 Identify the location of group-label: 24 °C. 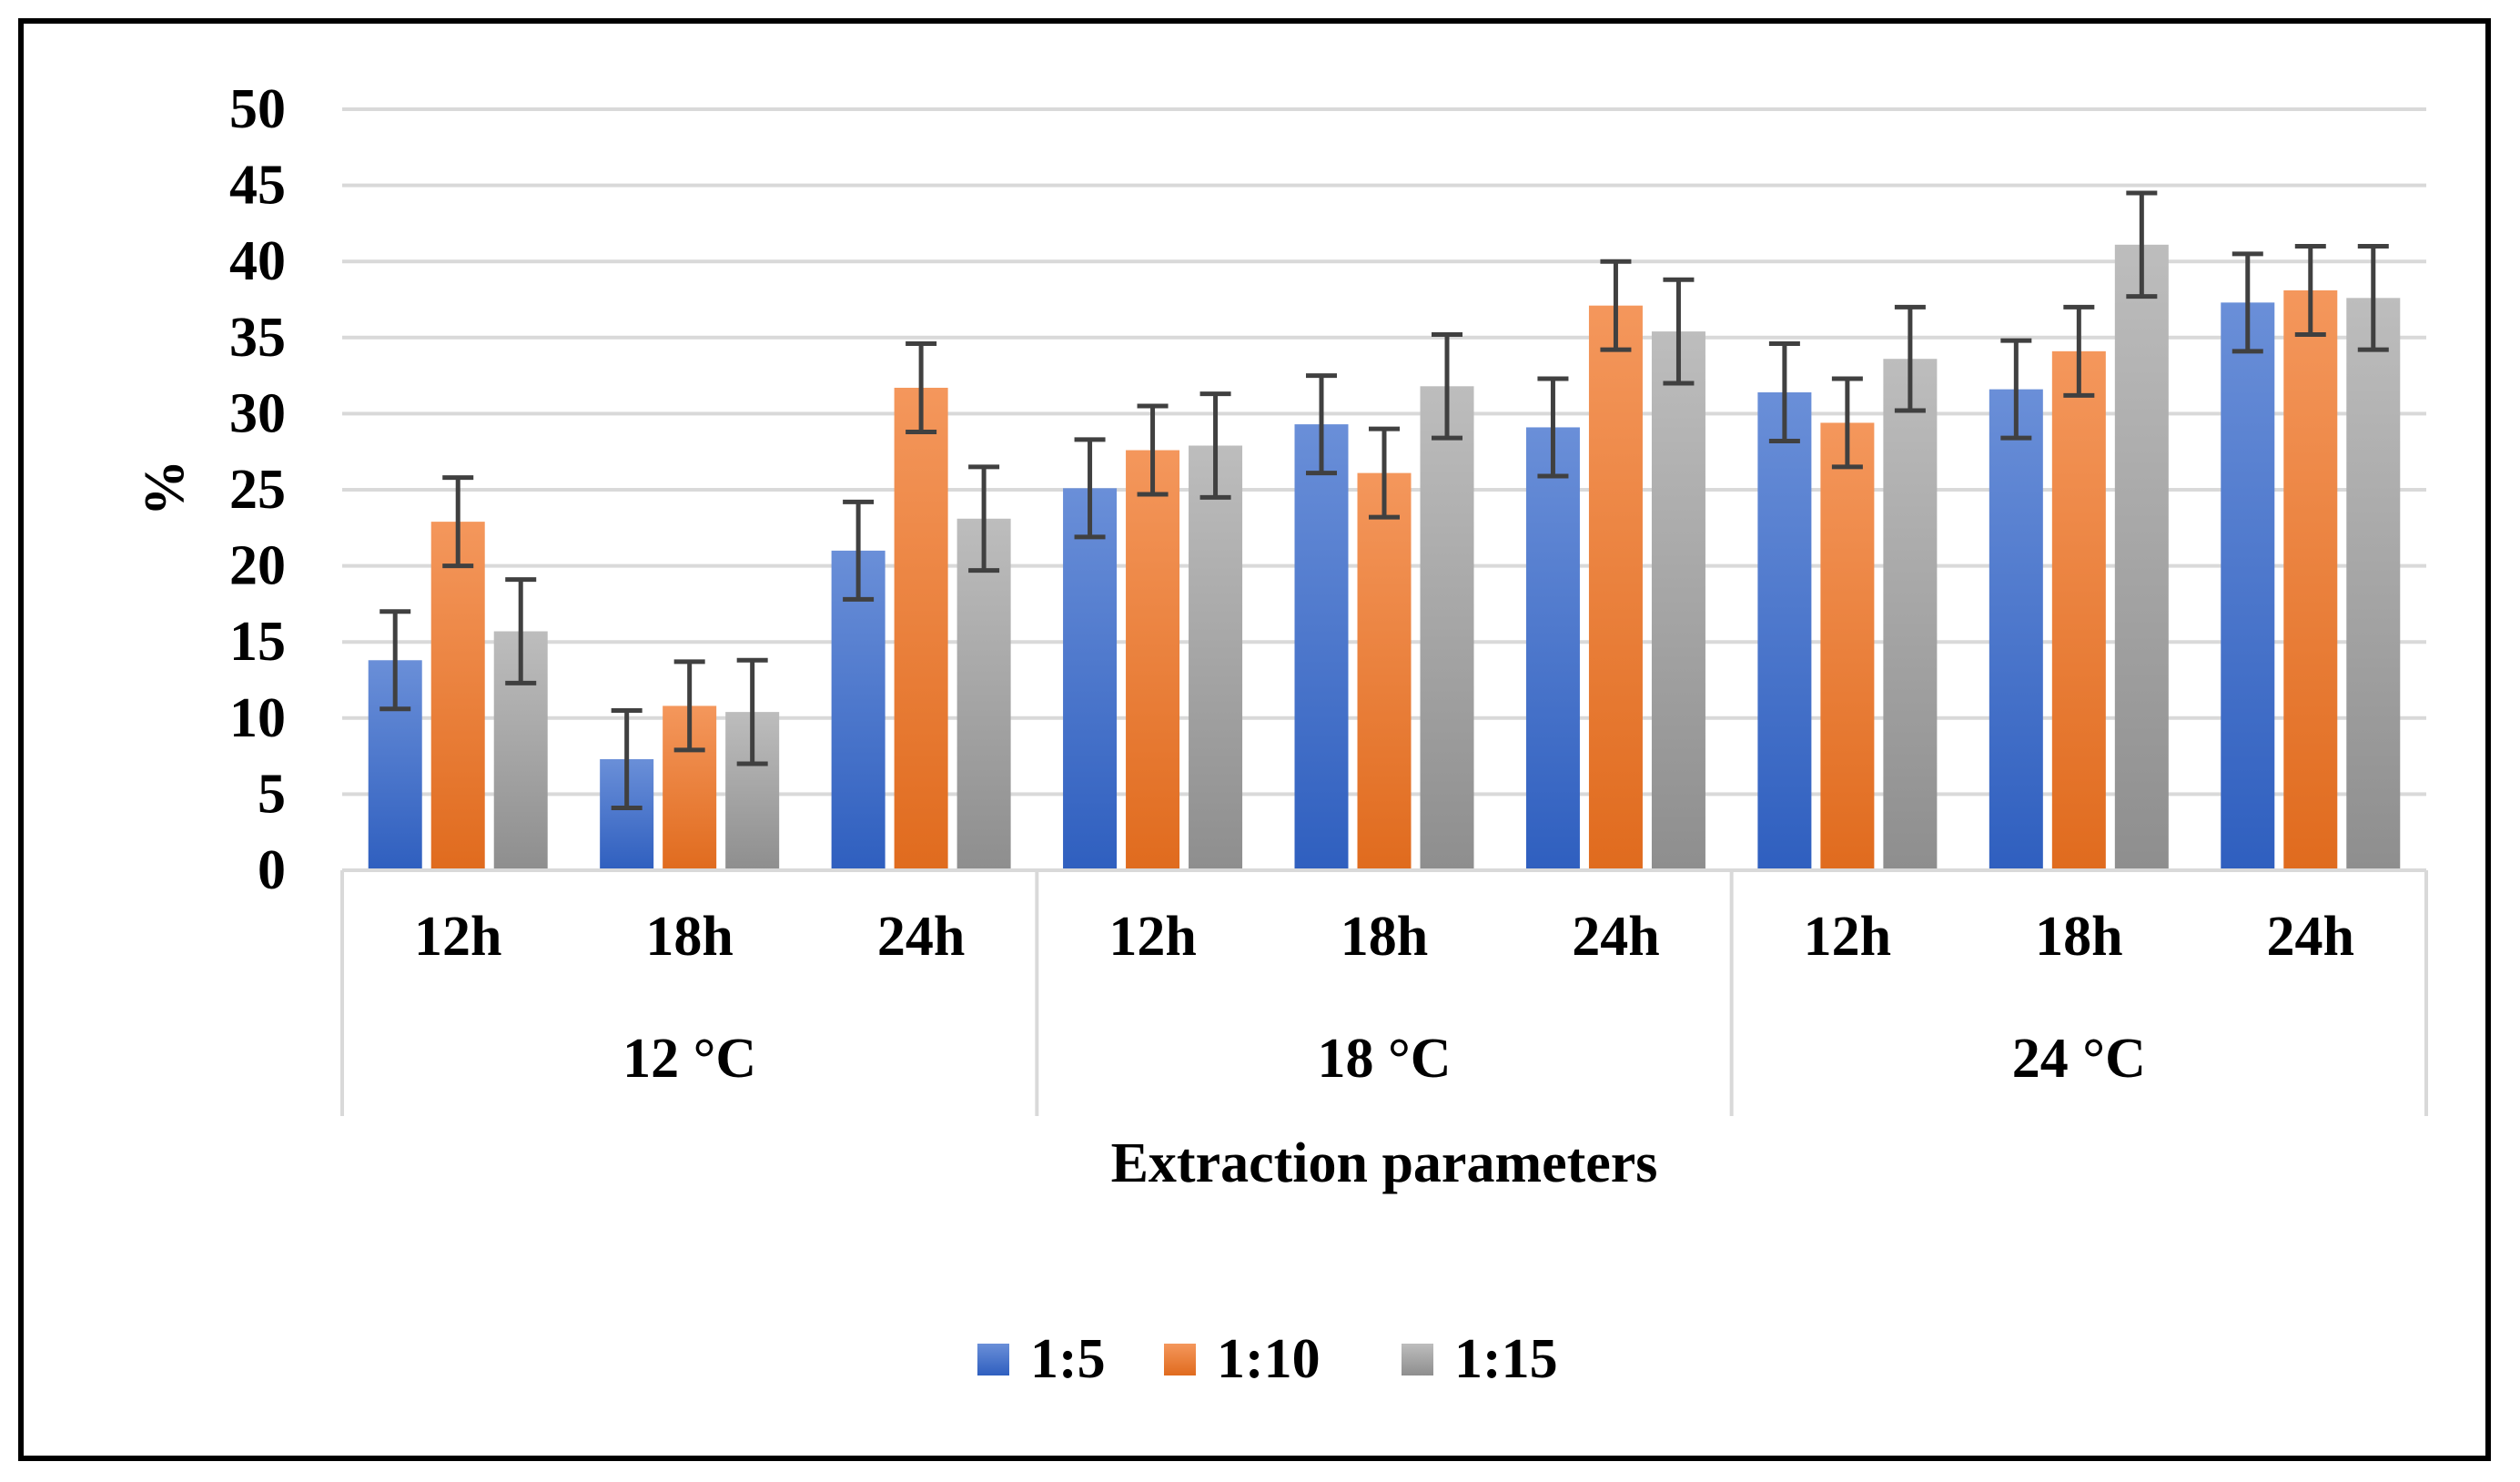
(2079, 1059).